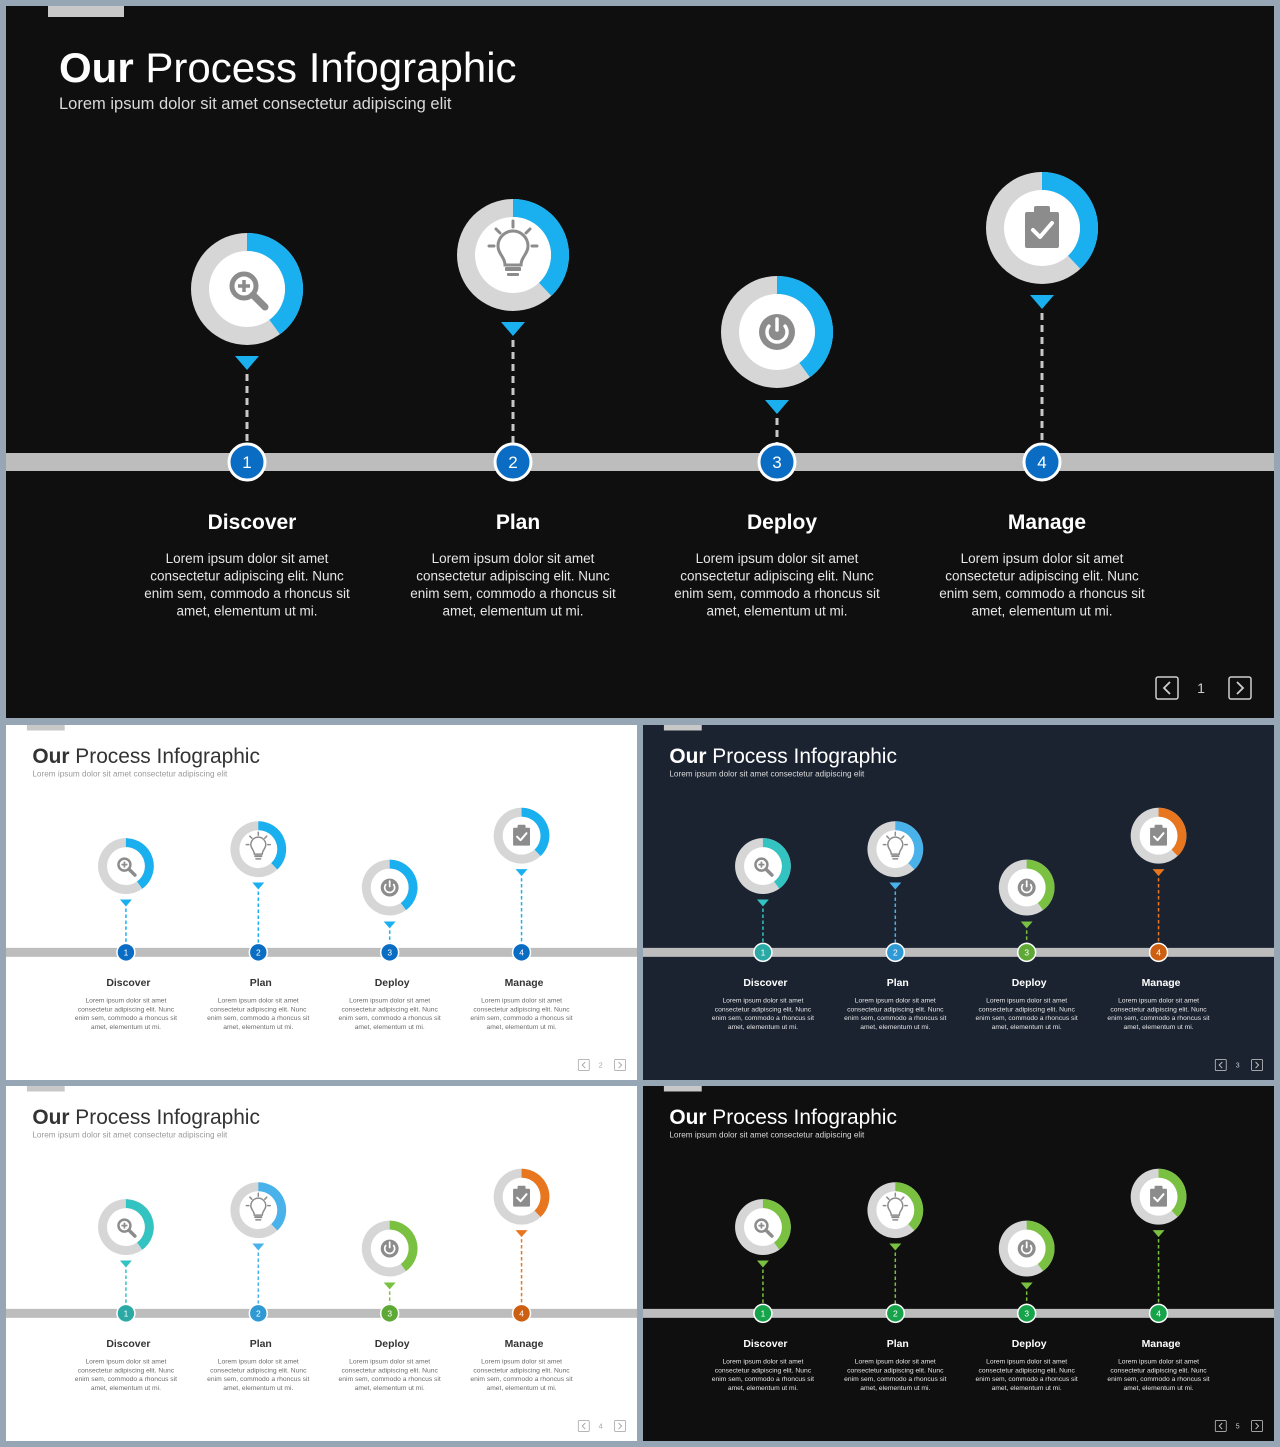  I want to click on search-plus-icon, so click(249, 291).